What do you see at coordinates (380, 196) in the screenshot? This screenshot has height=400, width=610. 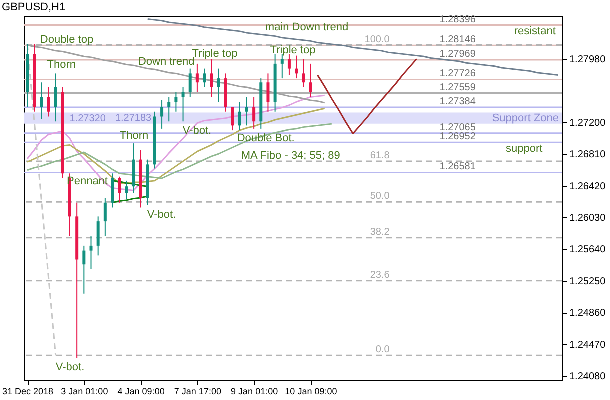 I see `annotation: 50.0` at bounding box center [380, 196].